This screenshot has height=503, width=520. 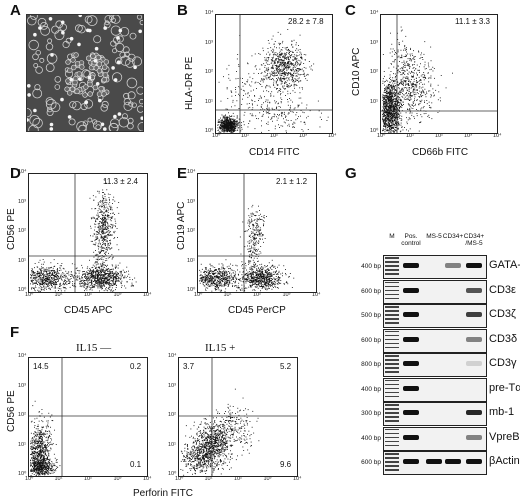 I want to click on gel-size-label: 300 bp, so click(x=371, y=413).